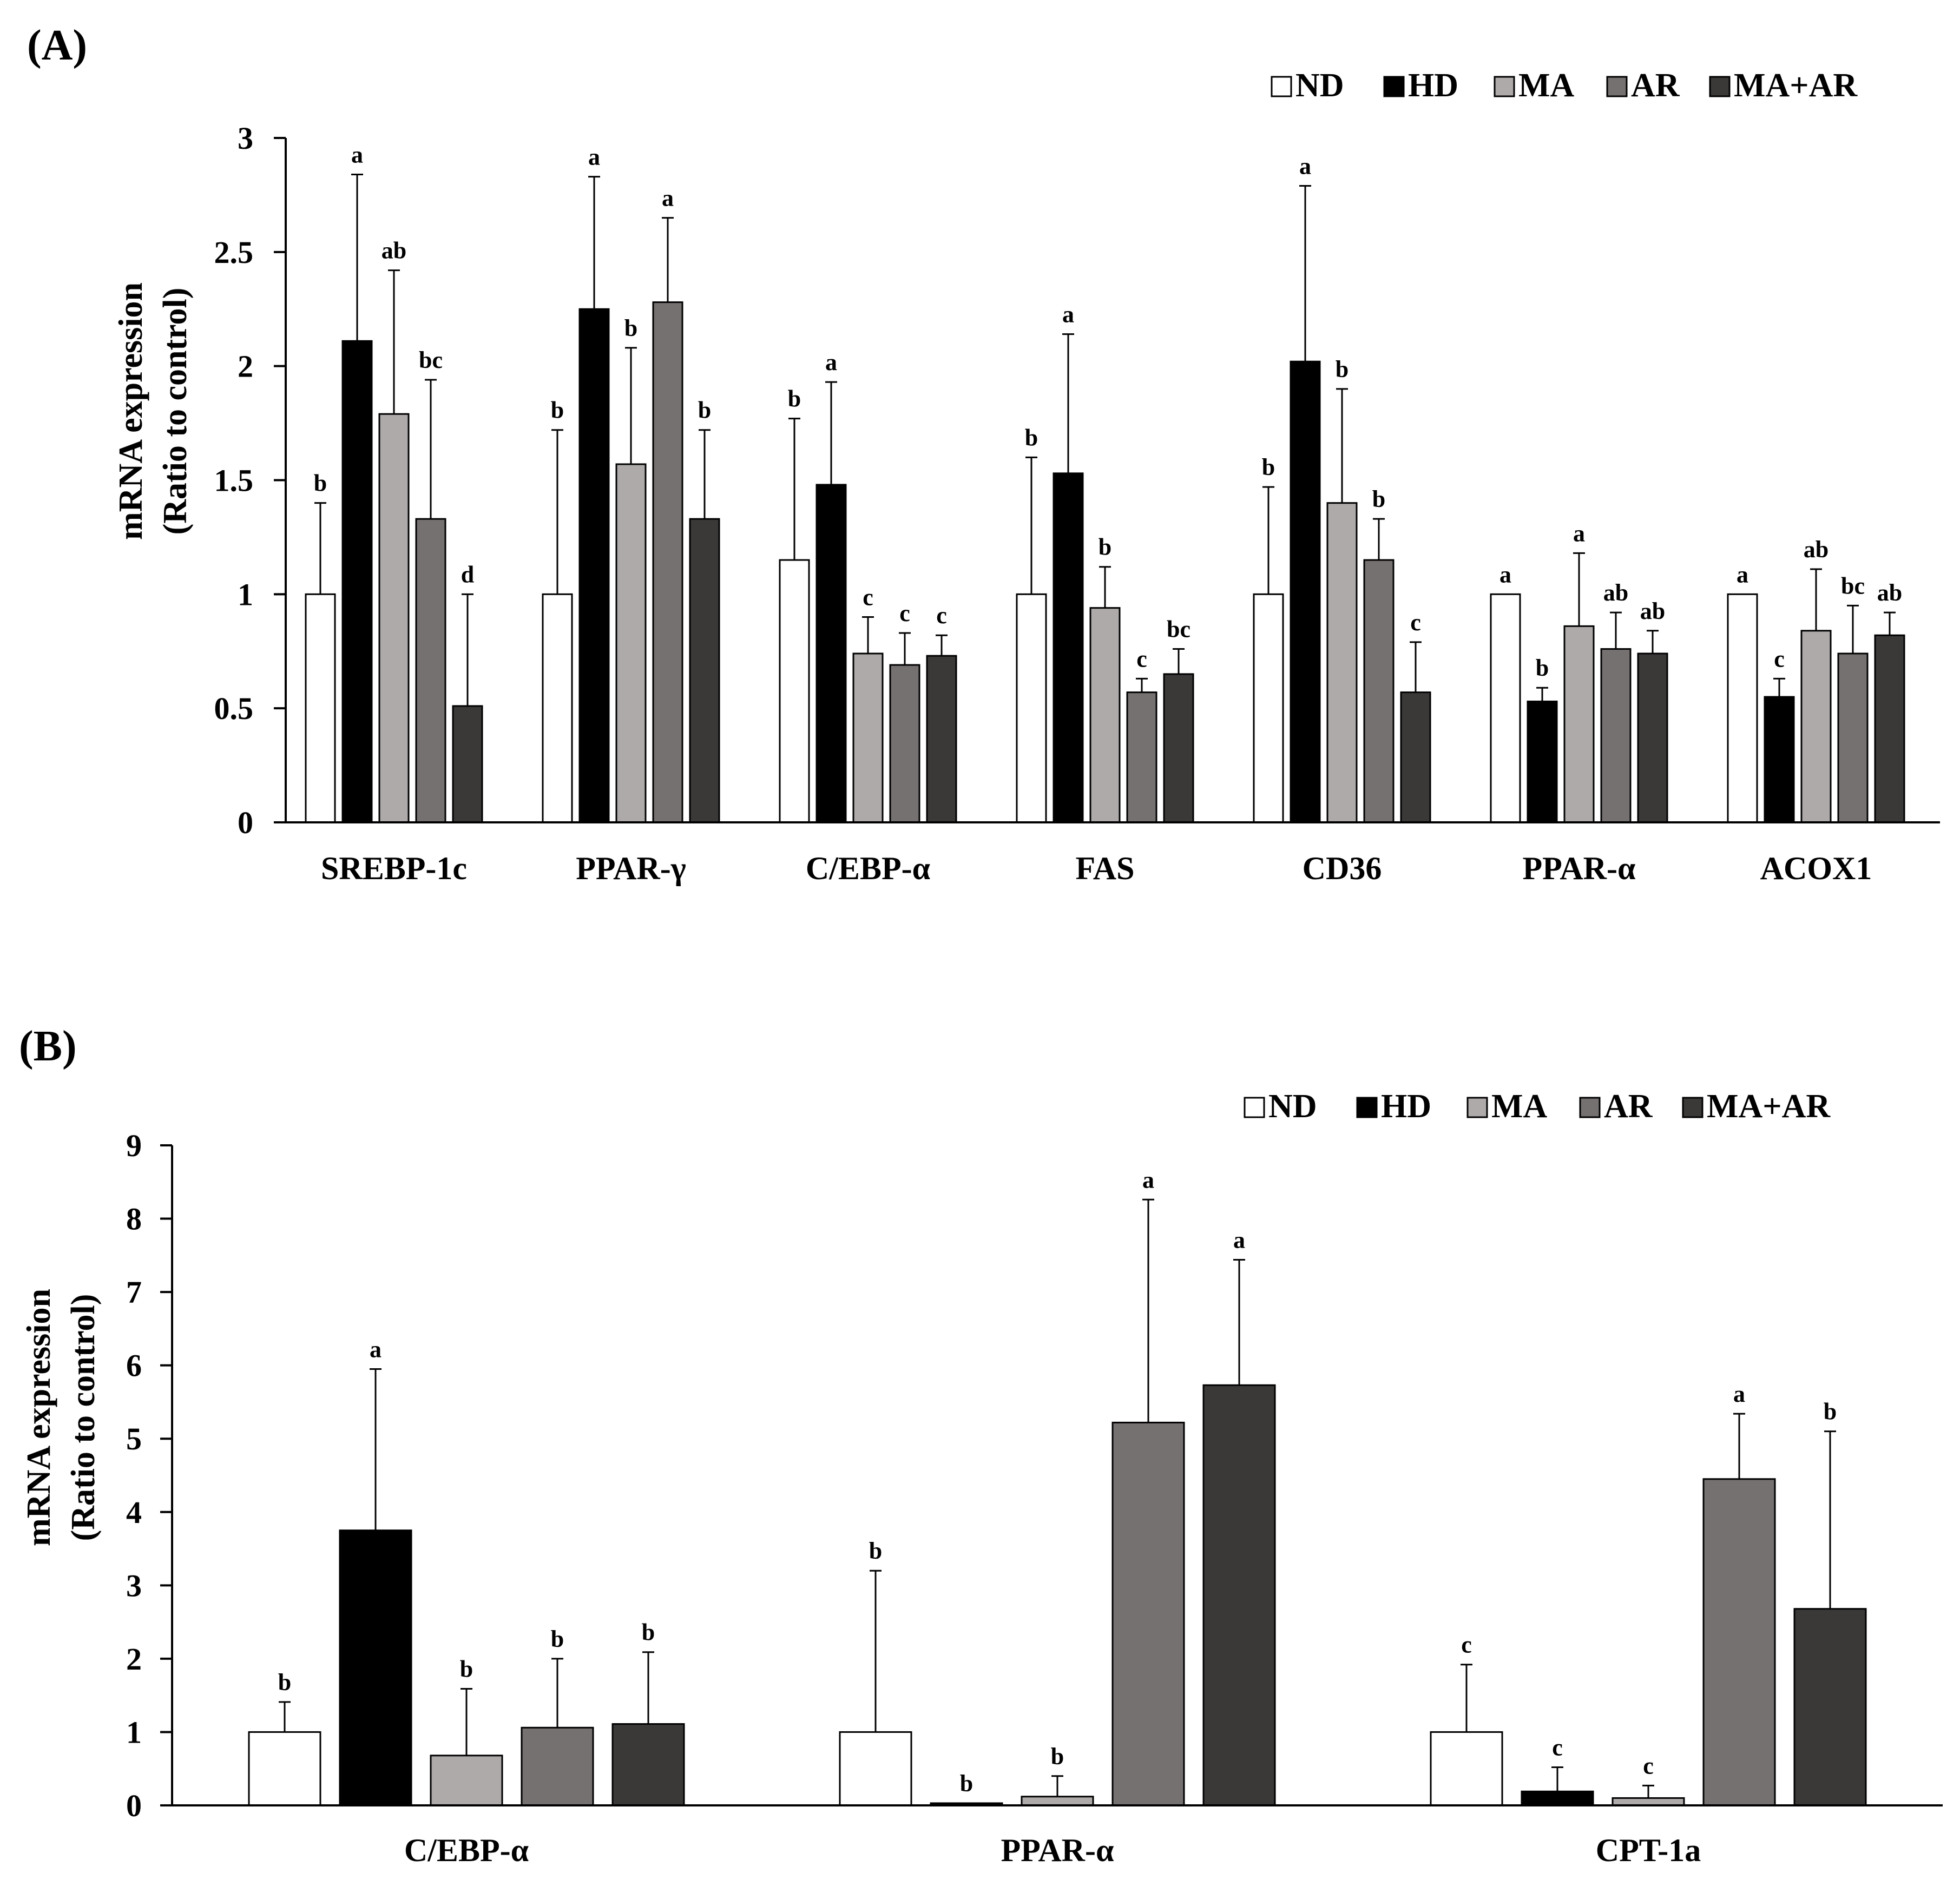 The image size is (1960, 1886). What do you see at coordinates (631, 868) in the screenshot?
I see `panel-a-category-label: PPAR-γ` at bounding box center [631, 868].